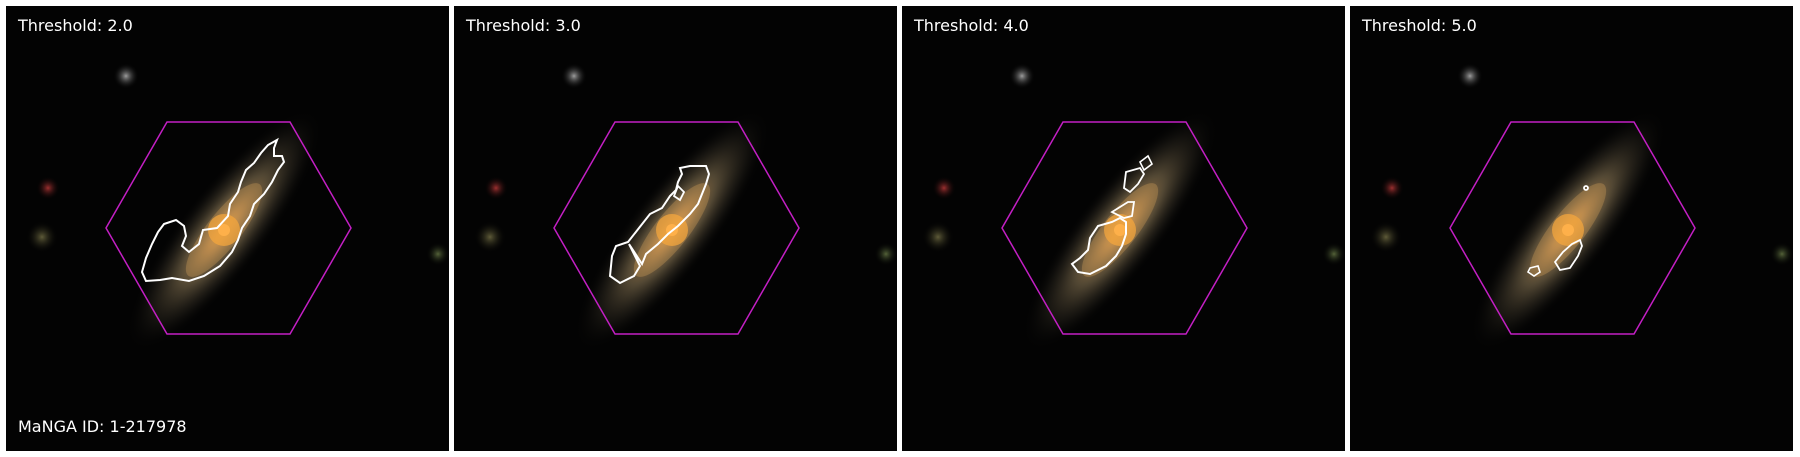 The height and width of the screenshot is (457, 1800). What do you see at coordinates (523, 25) in the screenshot?
I see `threshold-label: Threshold: 3.0` at bounding box center [523, 25].